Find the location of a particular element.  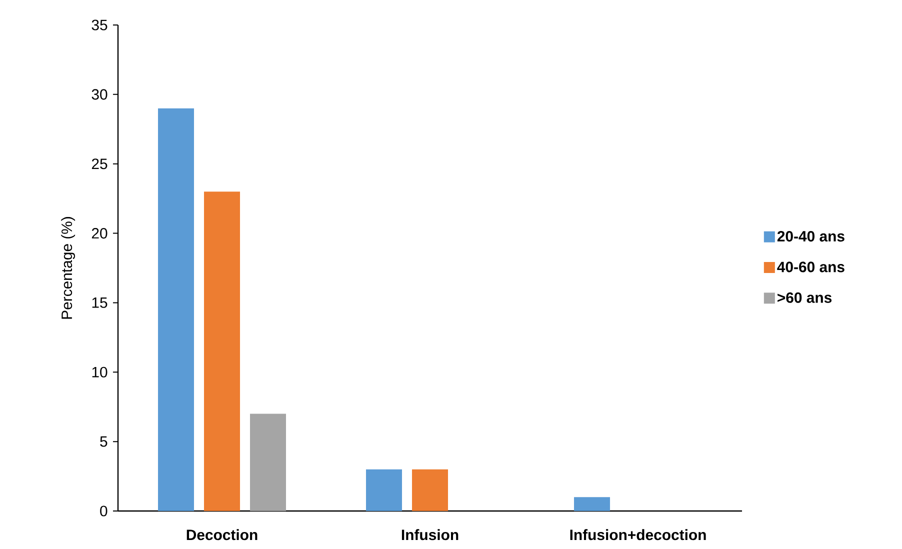

x-tick-label: Infusion+decoction is located at coordinates (638, 534).